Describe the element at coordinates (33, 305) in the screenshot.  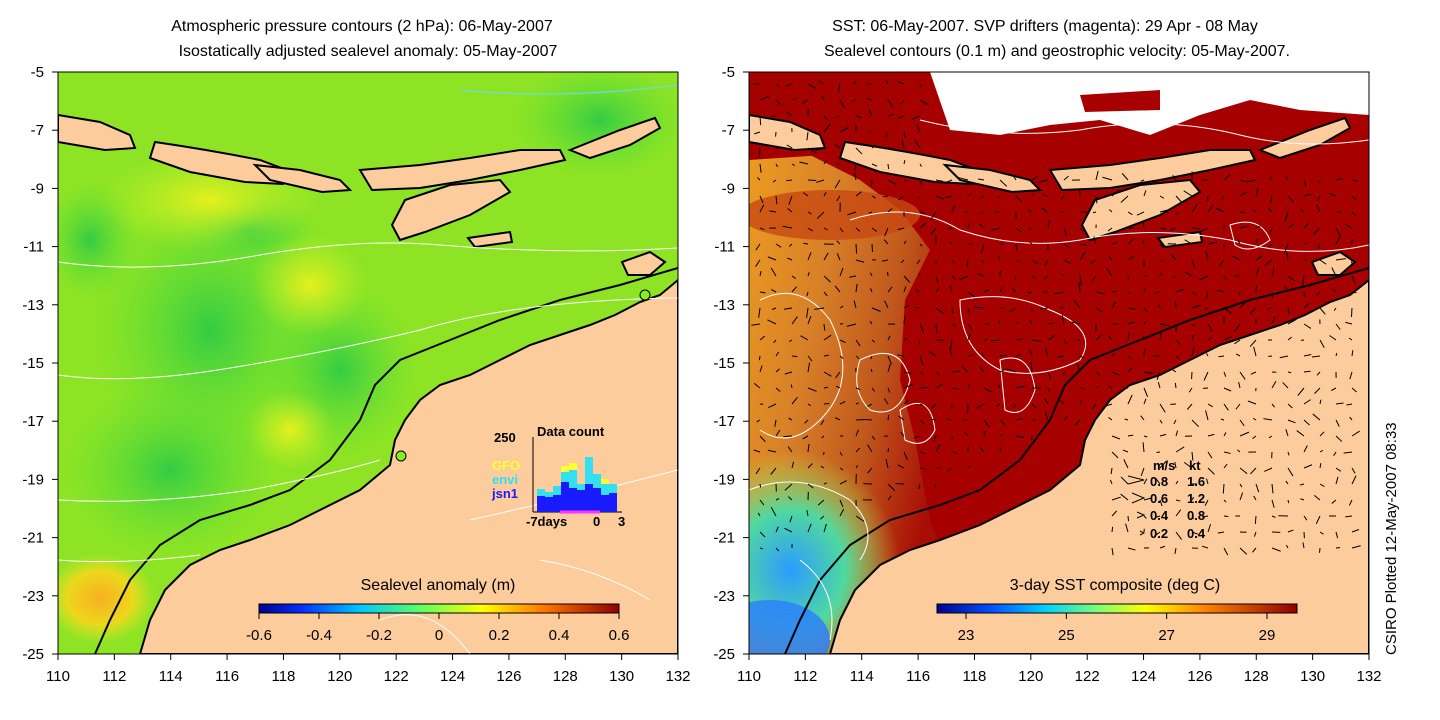
I see `left-y-tick-label: -13` at that location.